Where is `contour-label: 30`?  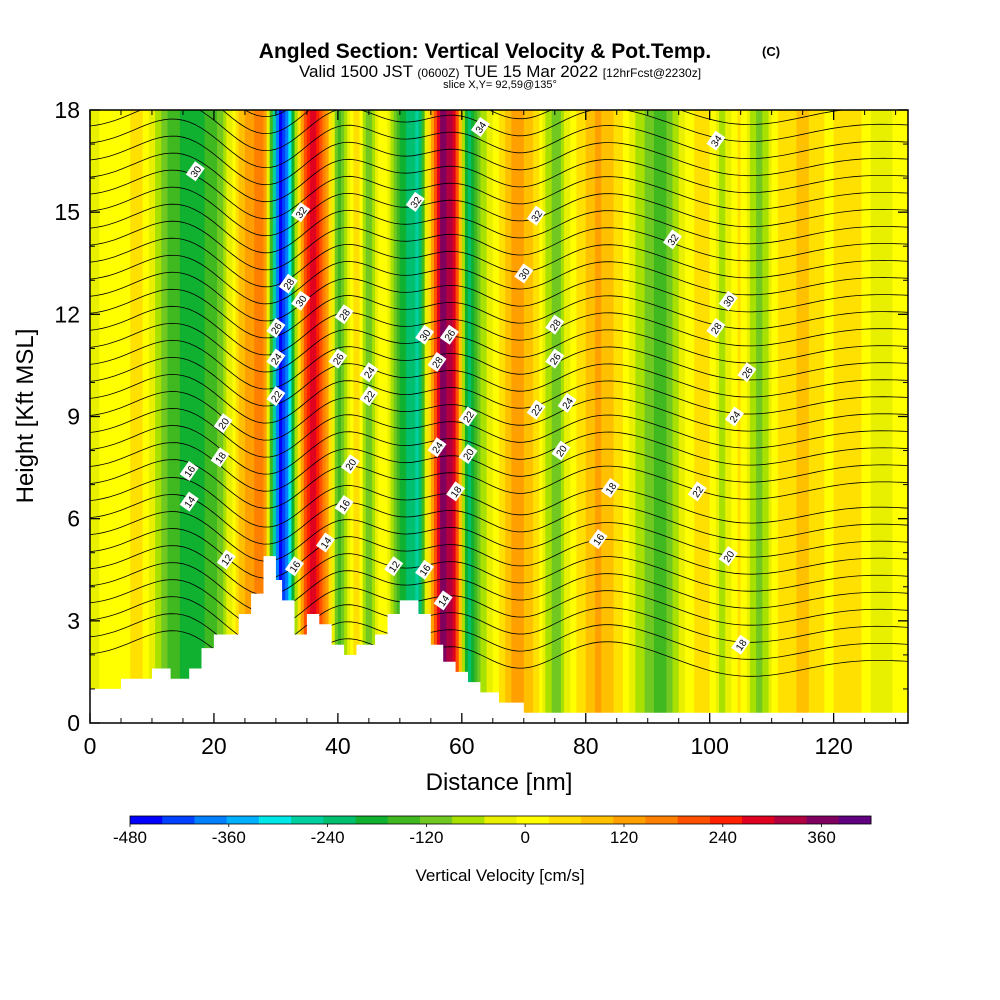 contour-label: 30 is located at coordinates (728, 300).